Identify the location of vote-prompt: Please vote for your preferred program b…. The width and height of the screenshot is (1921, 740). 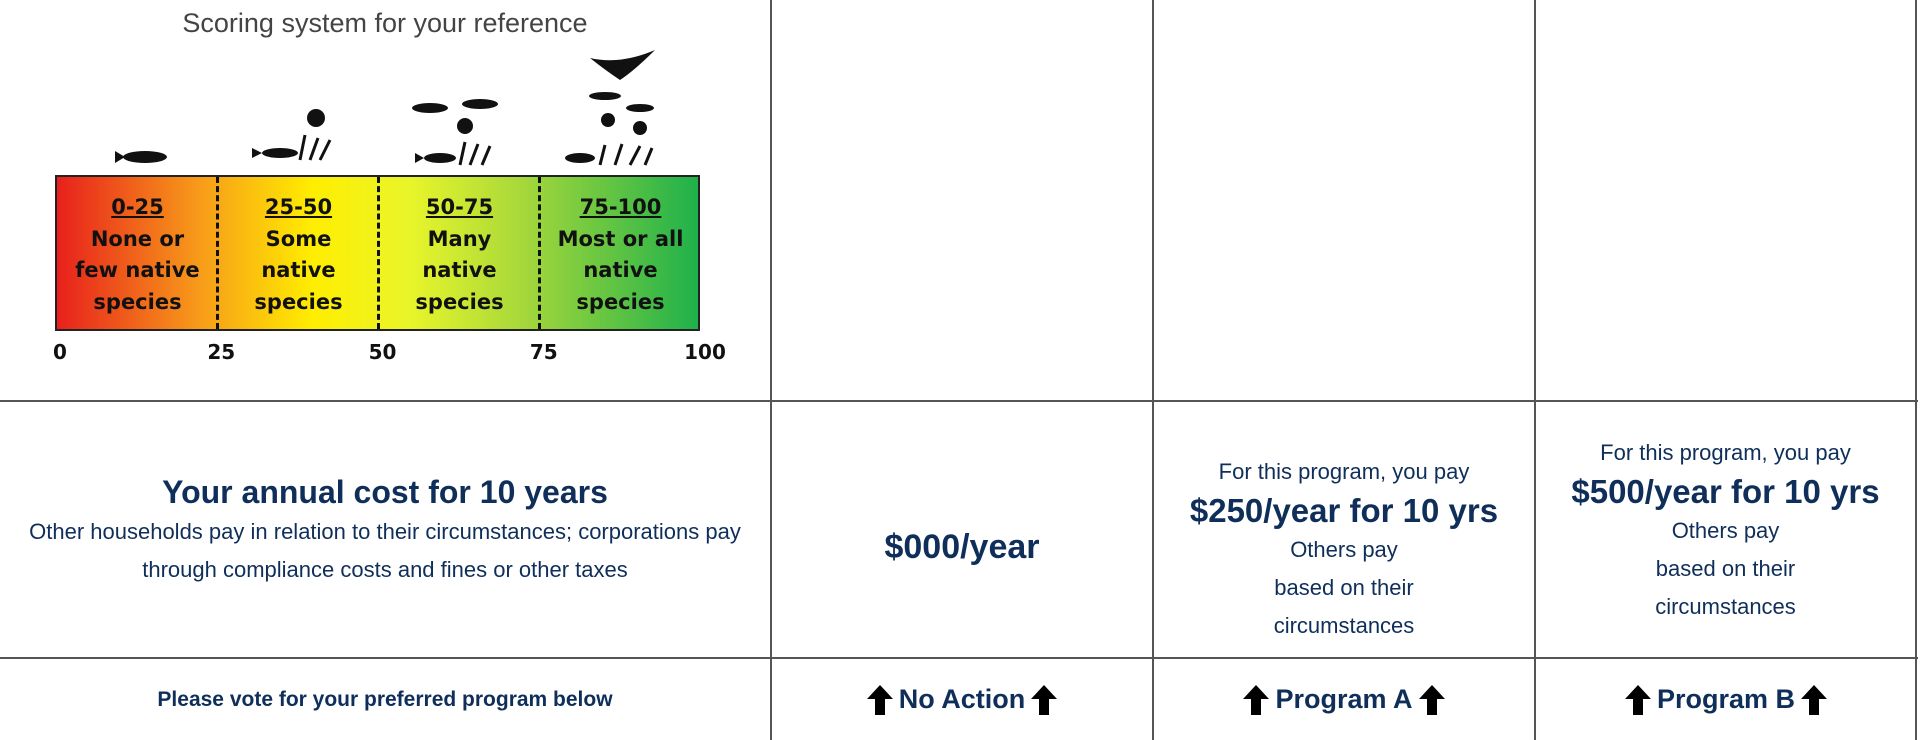
(385, 699).